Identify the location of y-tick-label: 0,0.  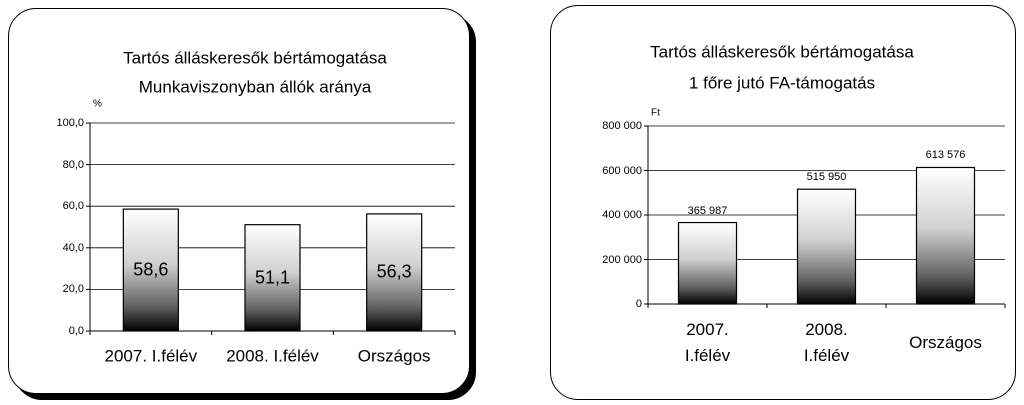
(76, 330).